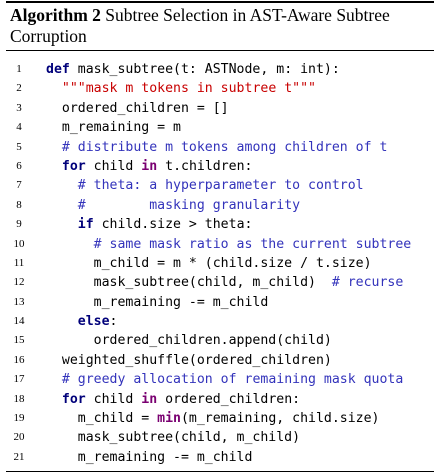  What do you see at coordinates (19, 437) in the screenshot?
I see `line-number: 20` at bounding box center [19, 437].